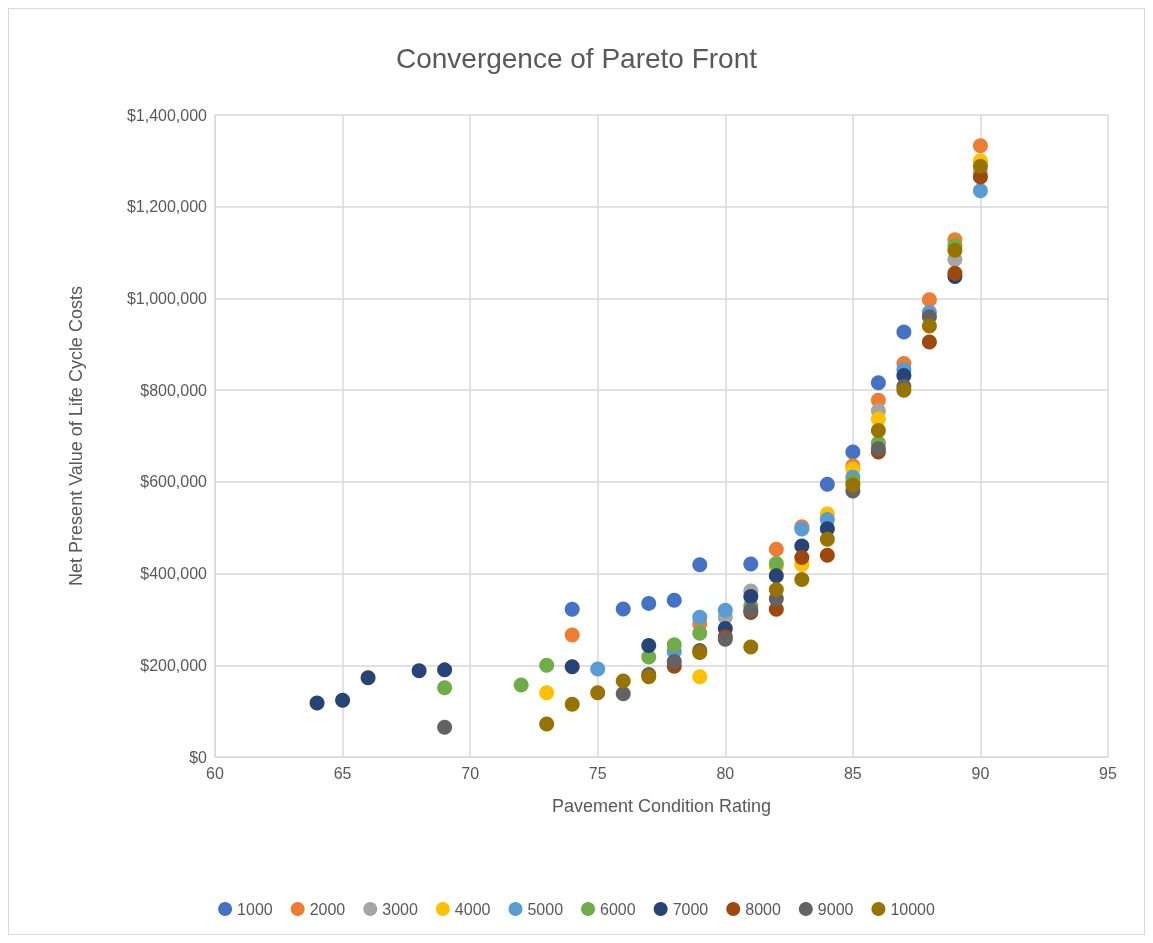 The height and width of the screenshot is (943, 1153). Describe the element at coordinates (400, 909) in the screenshot. I see `legend-label: 3000` at that location.